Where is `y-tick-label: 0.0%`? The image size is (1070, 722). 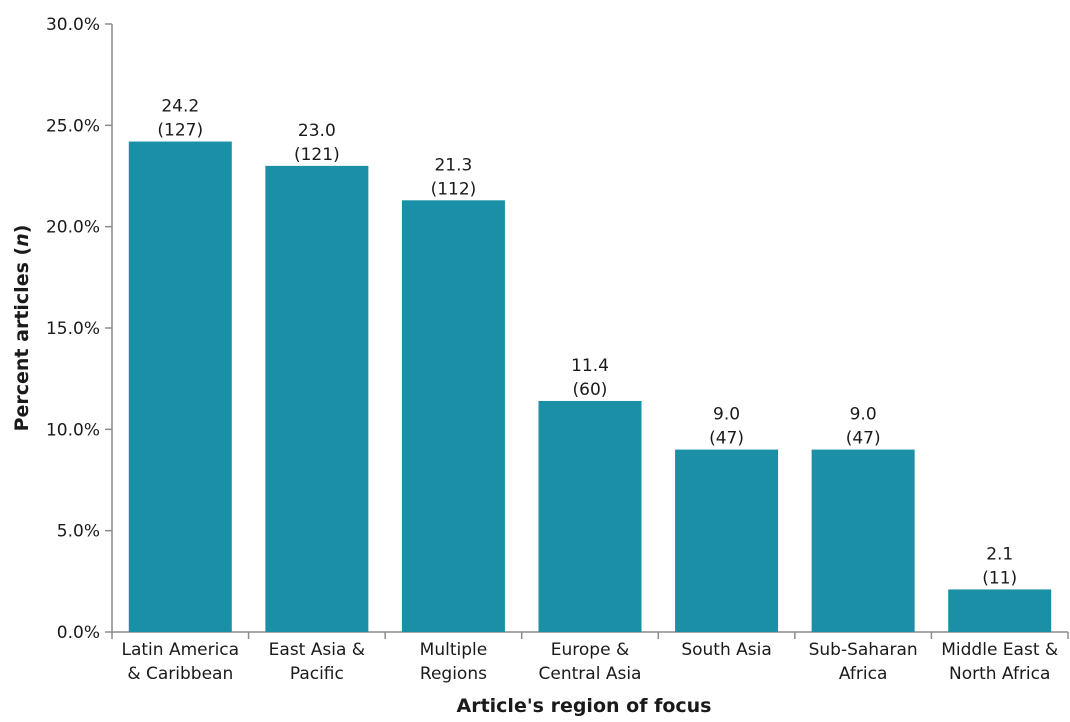 y-tick-label: 0.0% is located at coordinates (78, 633).